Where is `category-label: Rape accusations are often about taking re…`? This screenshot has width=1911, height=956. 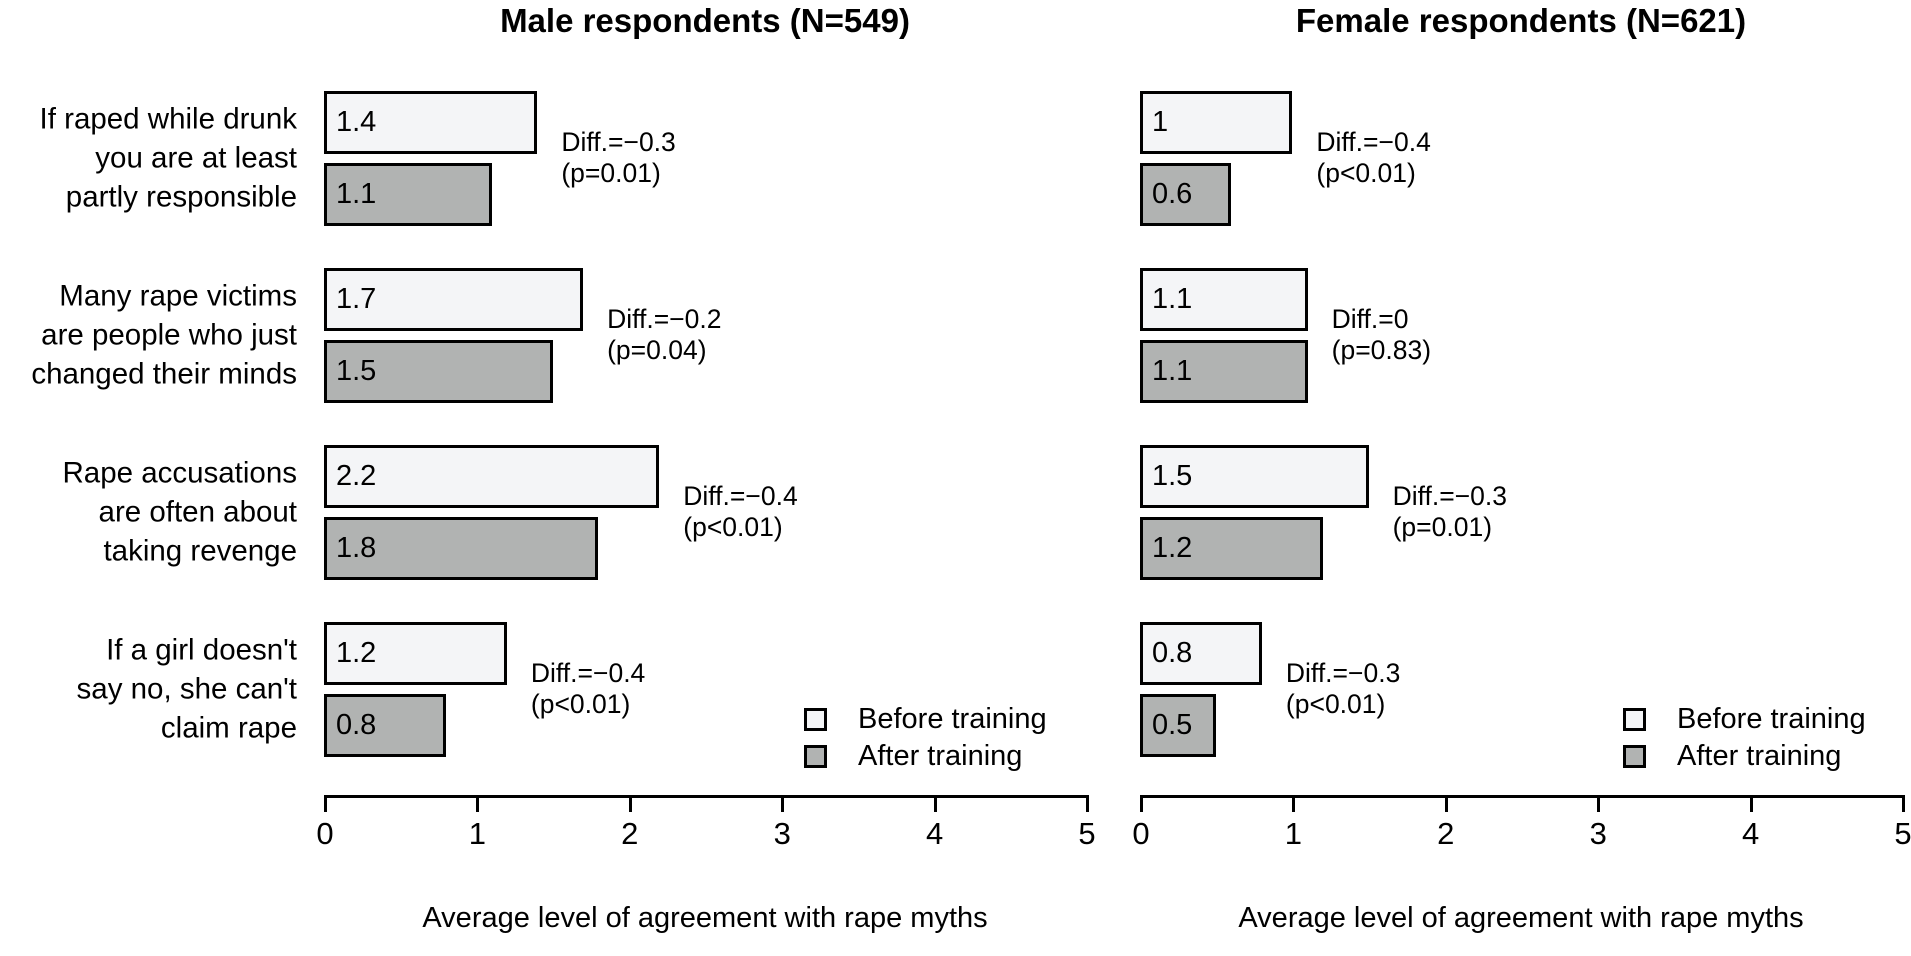
category-label: Rape accusations are often about taking re… is located at coordinates (148, 512).